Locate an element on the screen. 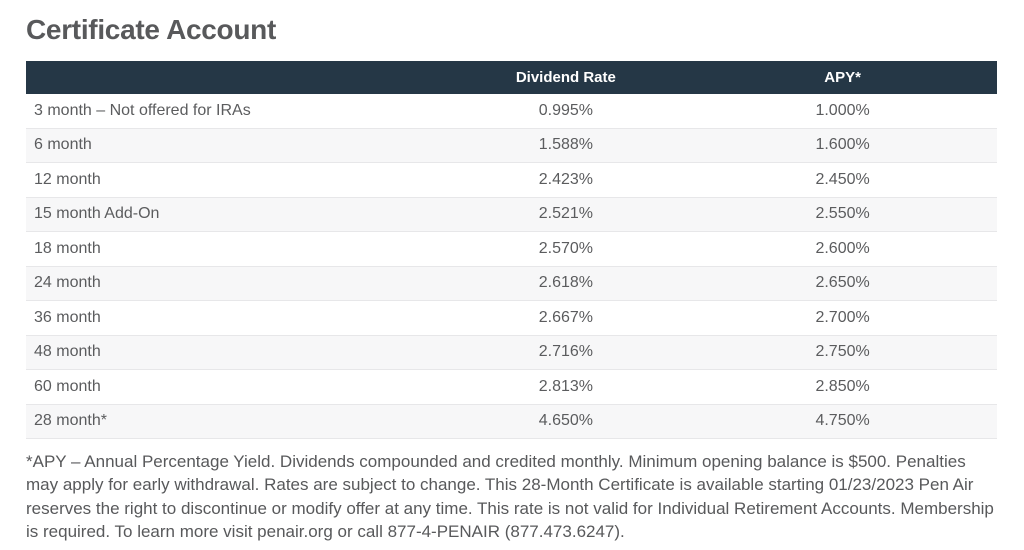 The image size is (1024, 550). term-cell: 28 month* is located at coordinates (70, 421).